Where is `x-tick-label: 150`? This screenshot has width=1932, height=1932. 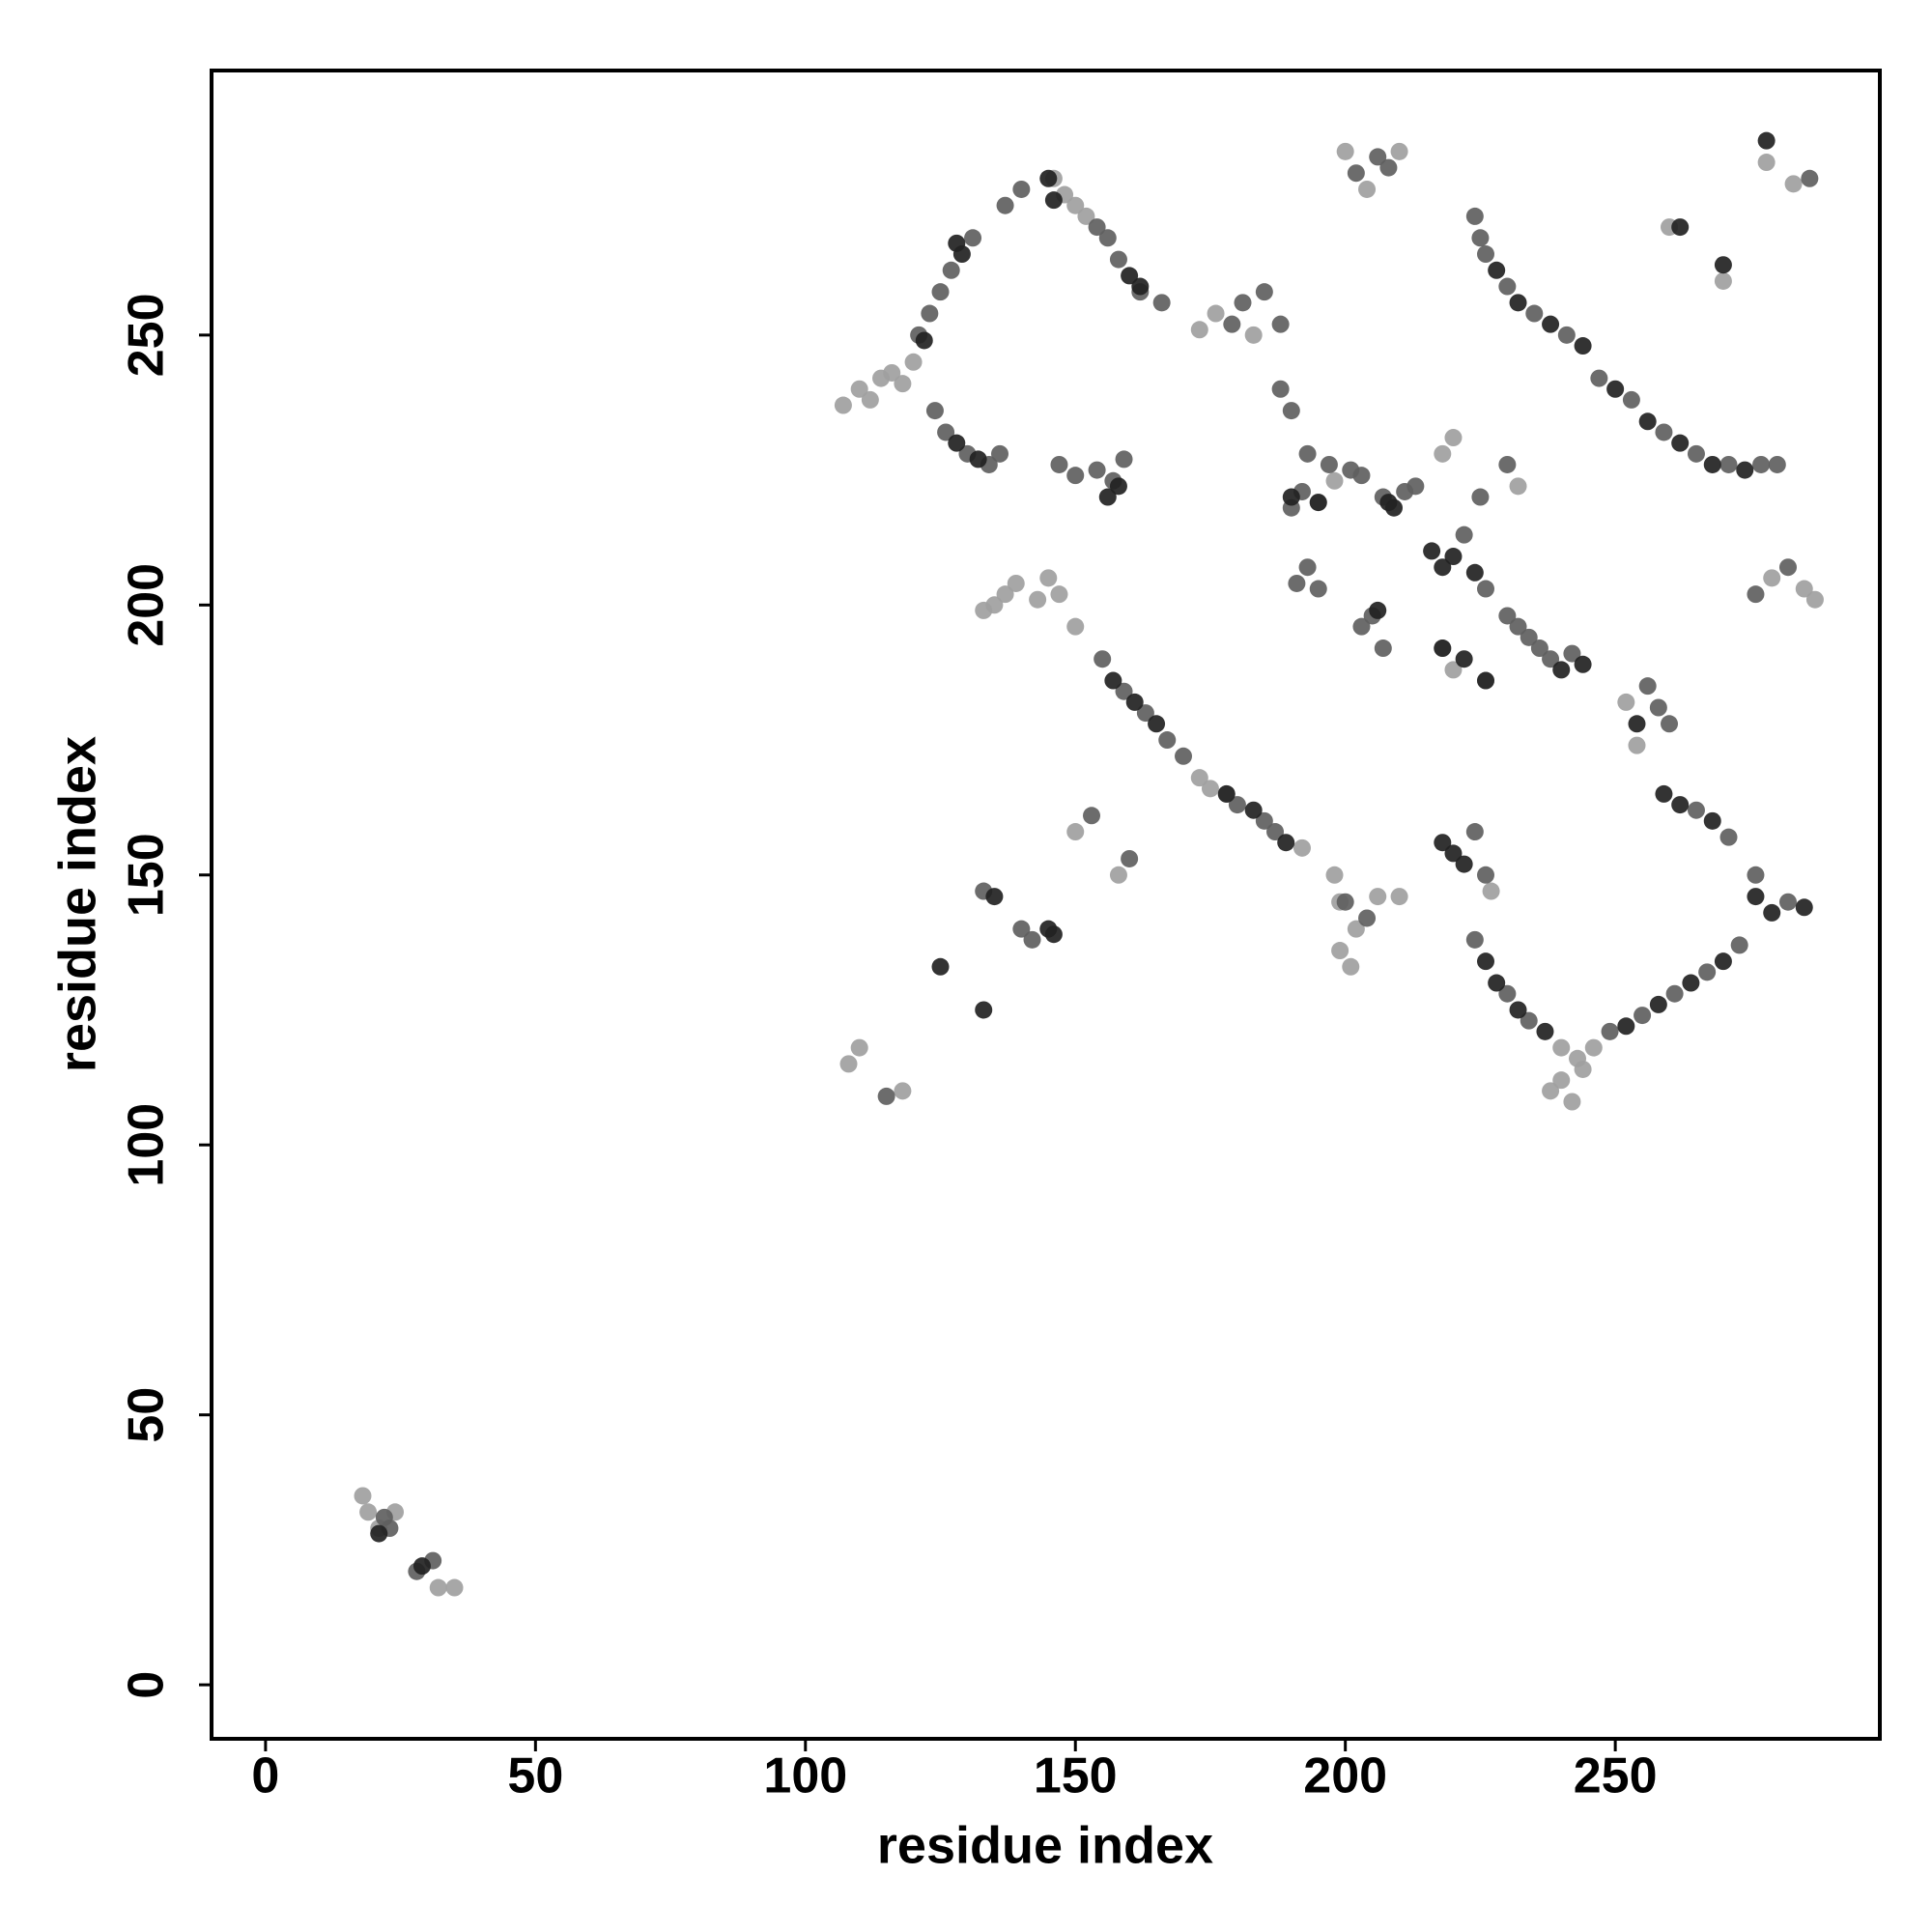
x-tick-label: 150 is located at coordinates (1076, 1776).